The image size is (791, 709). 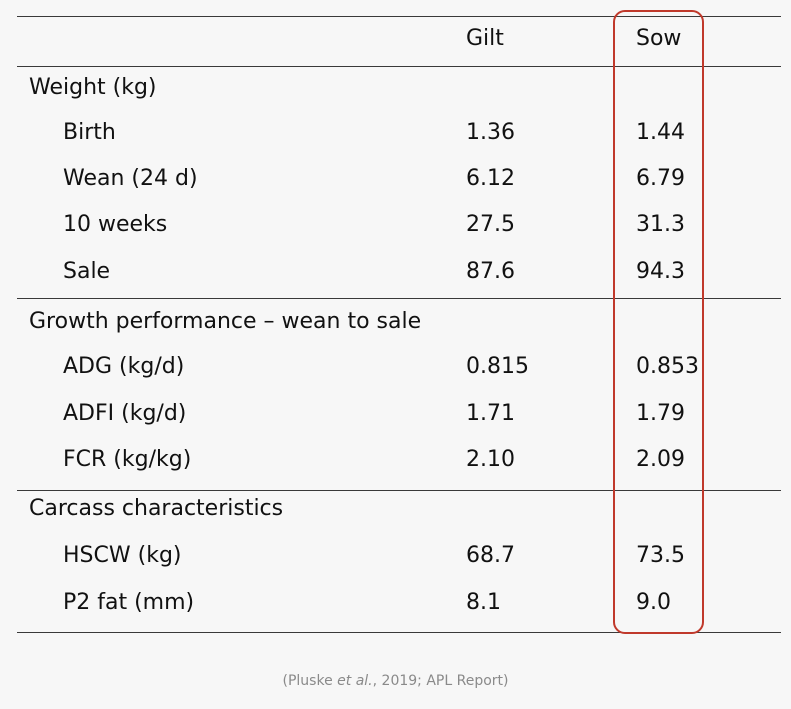 I want to click on sow-value-adfi: 1.79, so click(x=660, y=413).